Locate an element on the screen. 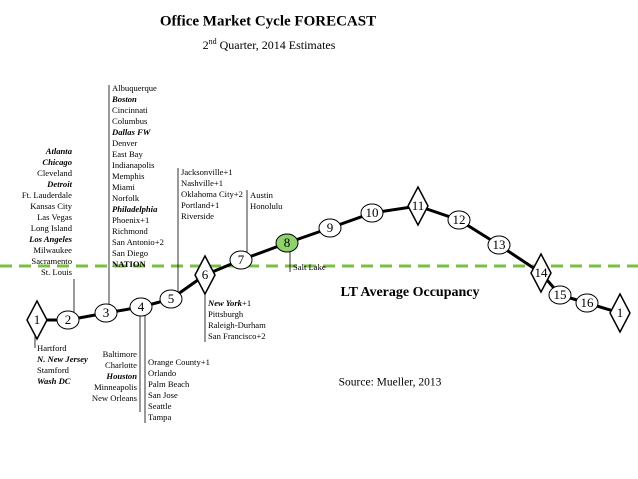 Image resolution: width=638 pixels, height=479 pixels. city-suffix: +1 is located at coordinates (246, 303).